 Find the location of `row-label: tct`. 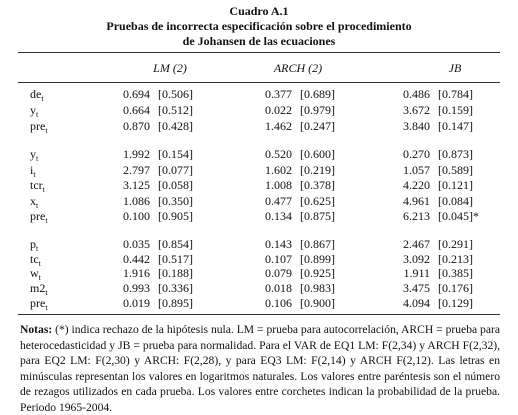

row-label: tct is located at coordinates (35, 261).